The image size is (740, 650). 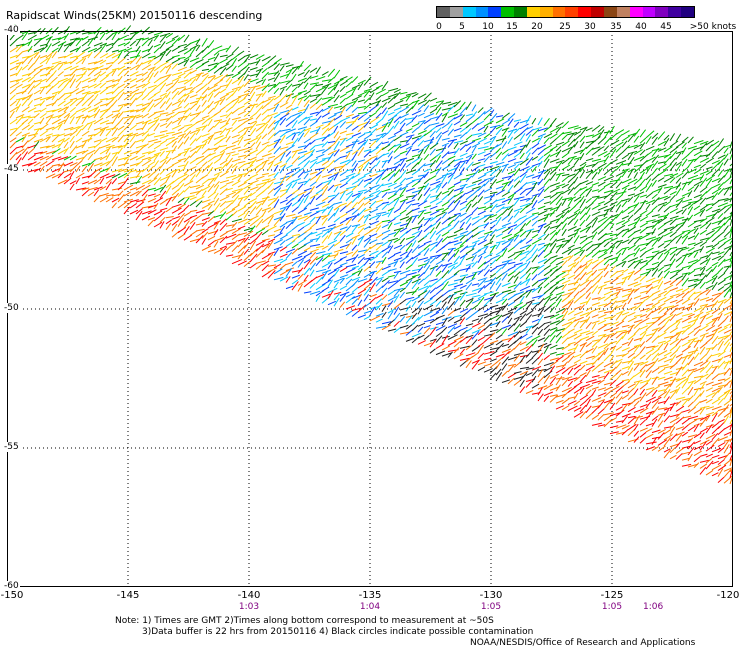 I want to click on time-label: 1:03, so click(x=249, y=607).